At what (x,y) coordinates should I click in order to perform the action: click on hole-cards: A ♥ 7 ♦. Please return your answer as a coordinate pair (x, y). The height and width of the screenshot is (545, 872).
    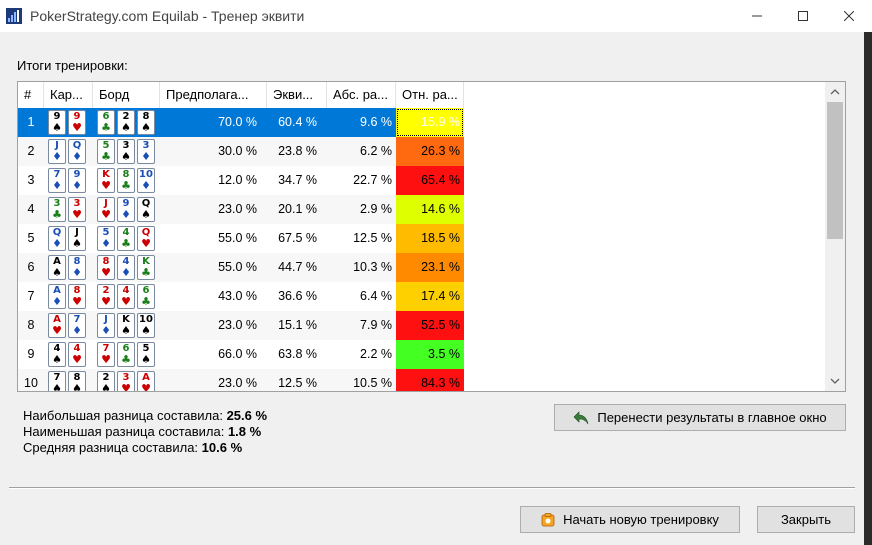
    Looking at the image, I should click on (68, 325).